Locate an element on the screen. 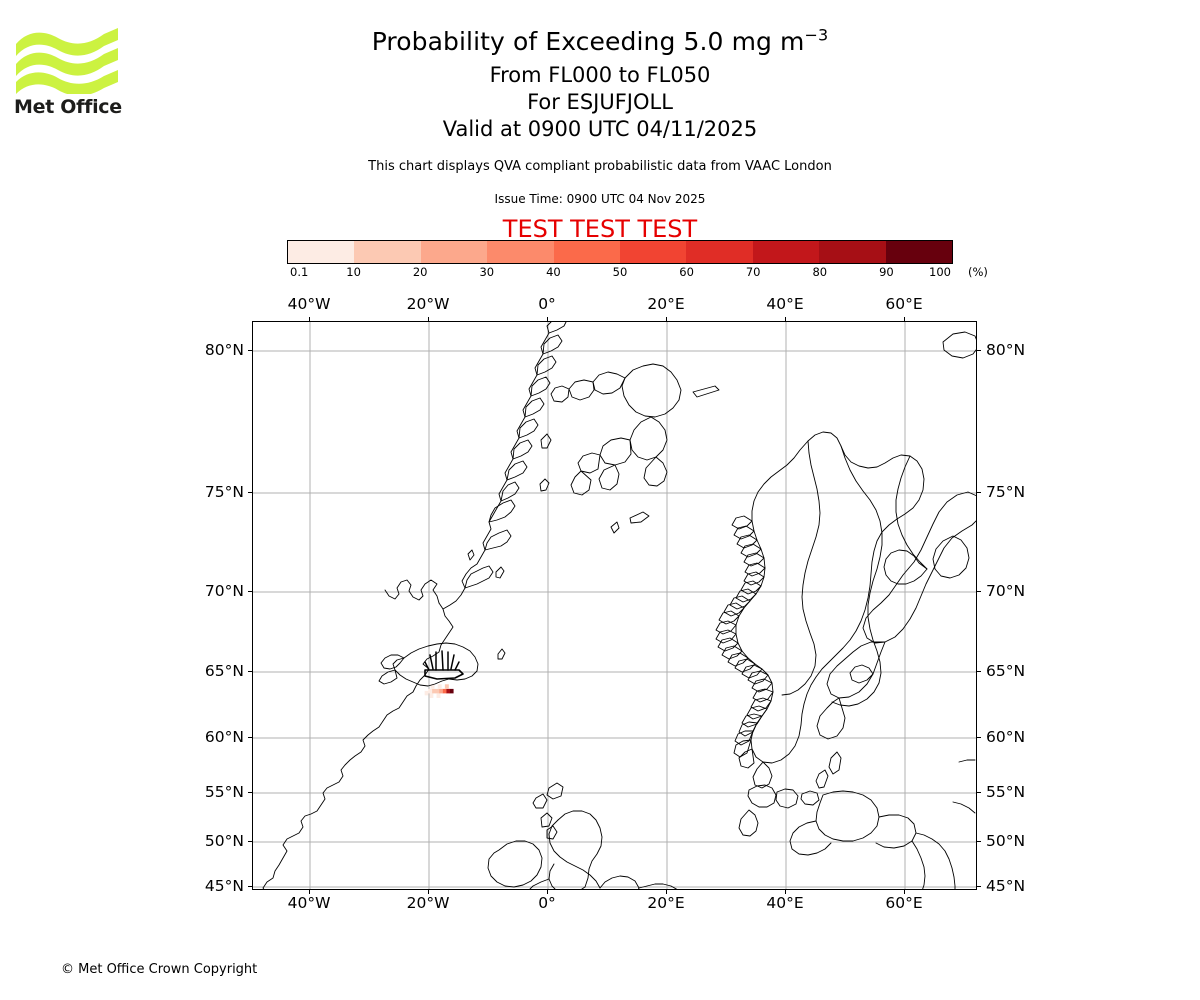 The height and width of the screenshot is (1000, 1200). lon-label-top-20°E: 20°E is located at coordinates (666, 304).